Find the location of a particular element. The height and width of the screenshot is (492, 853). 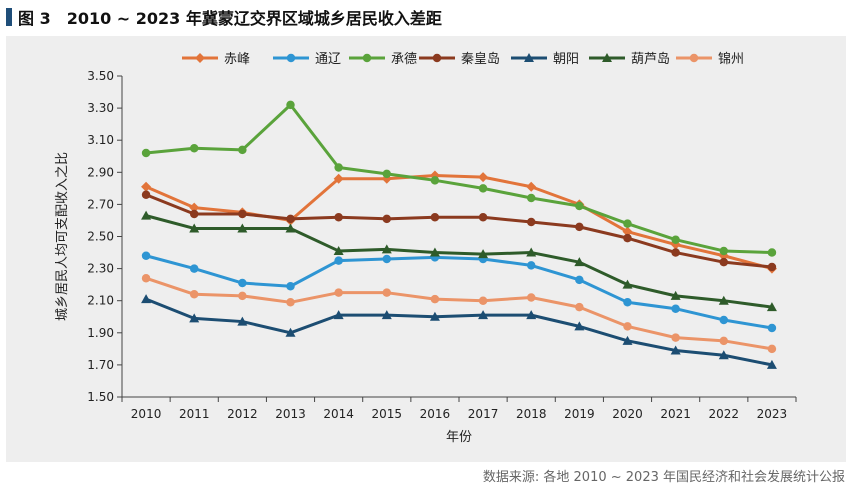

x-tick-label: 2020 is located at coordinates (627, 414).